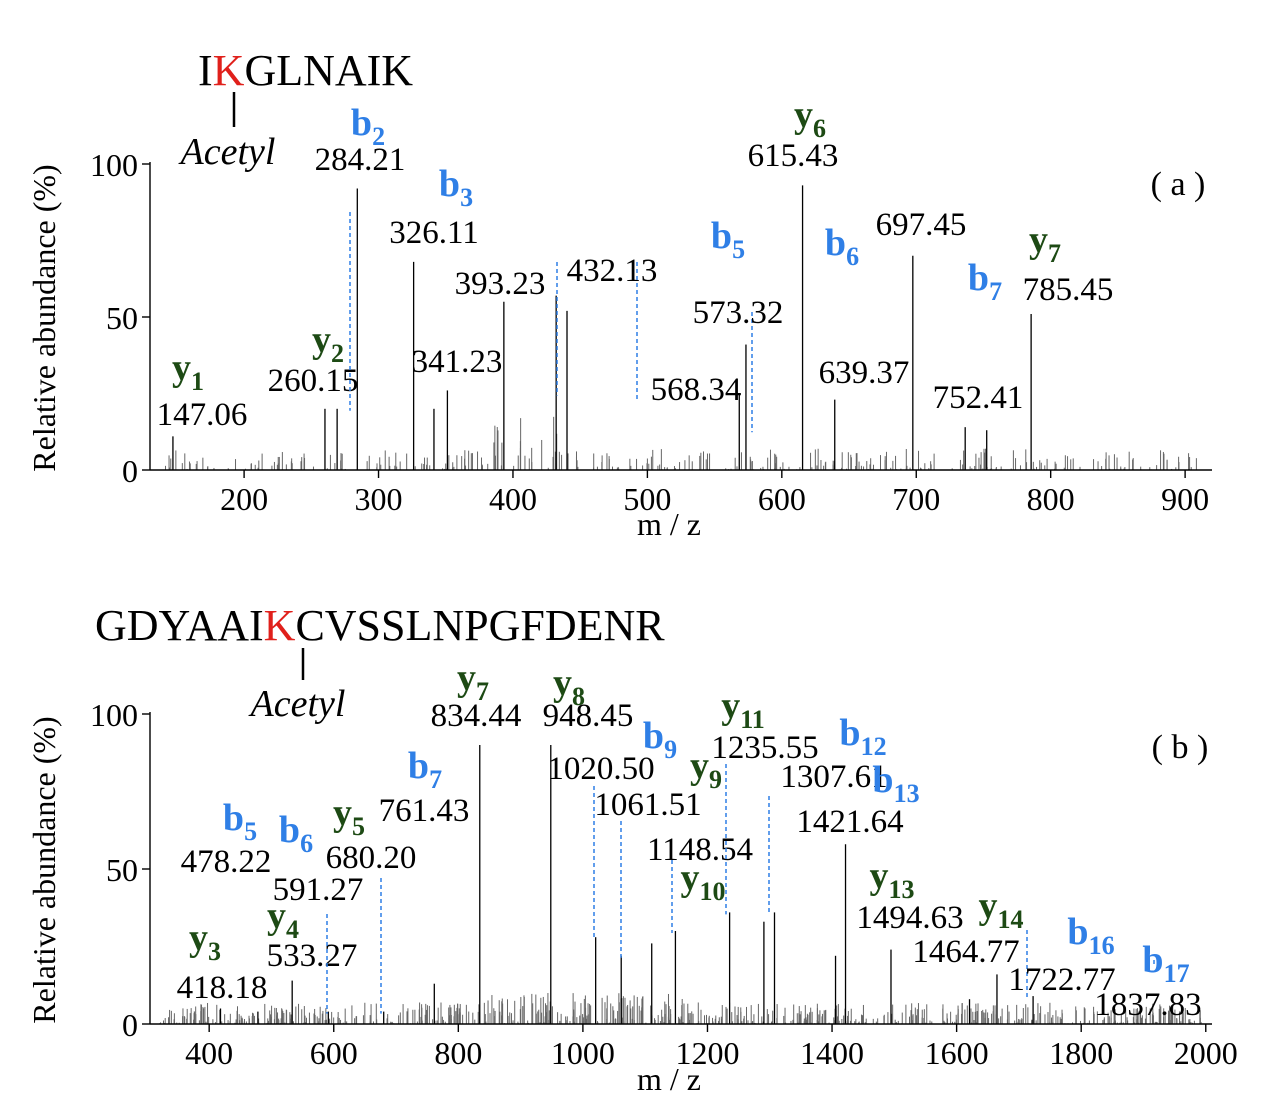 The height and width of the screenshot is (1120, 1279). I want to click on x-tick-label: 200, so click(244, 499).